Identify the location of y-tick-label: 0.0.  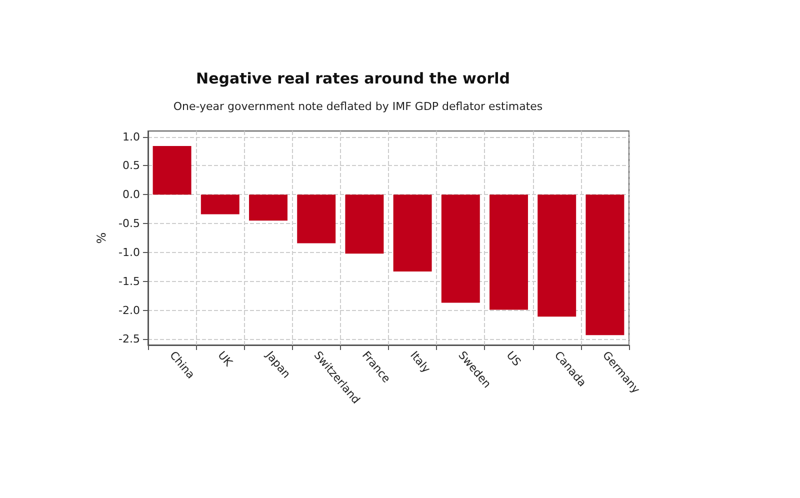
(131, 195).